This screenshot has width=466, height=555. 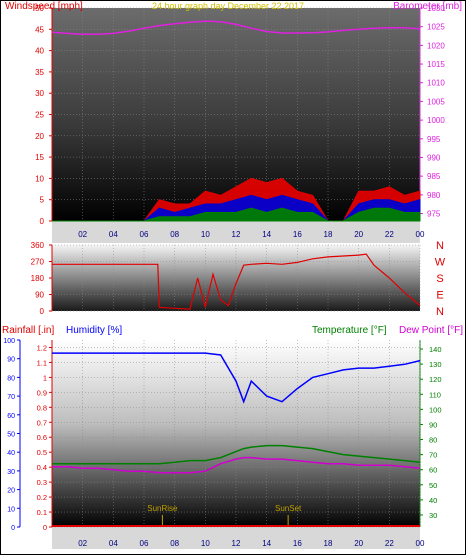 What do you see at coordinates (433, 424) in the screenshot?
I see `temp-tick-label: 90` at bounding box center [433, 424].